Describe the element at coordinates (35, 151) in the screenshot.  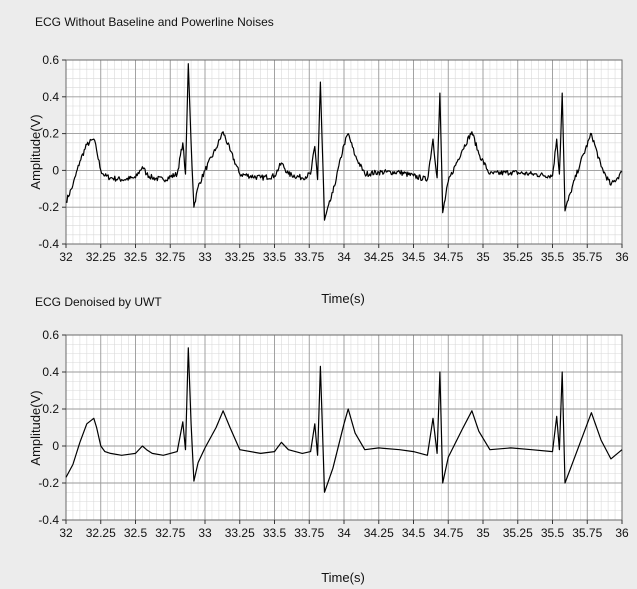
I see `top-chart-ylabel: Amplitude(V)` at that location.